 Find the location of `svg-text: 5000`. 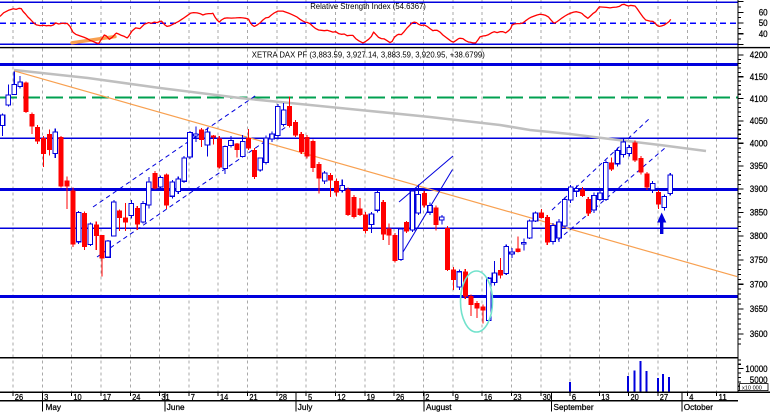

svg-text: 5000 is located at coordinates (759, 380).